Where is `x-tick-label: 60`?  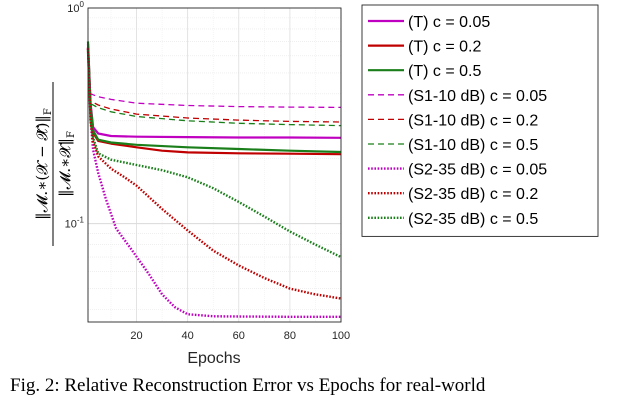
x-tick-label: 60 is located at coordinates (239, 336).